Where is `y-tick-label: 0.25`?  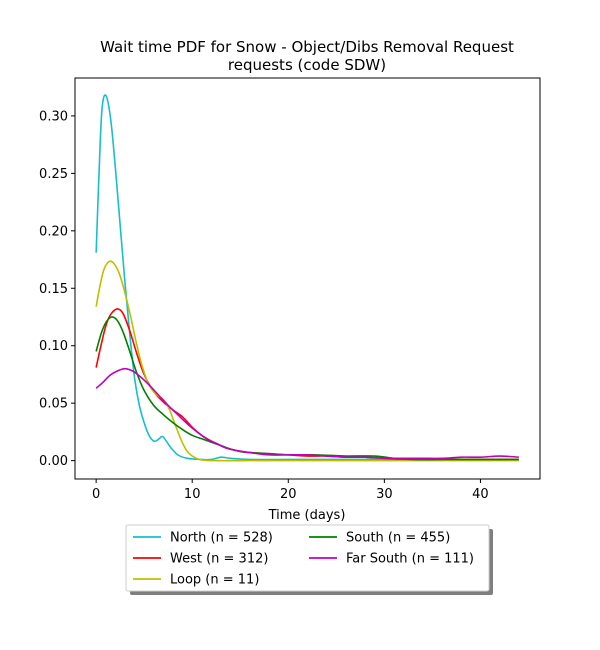 y-tick-label: 0.25 is located at coordinates (53, 174).